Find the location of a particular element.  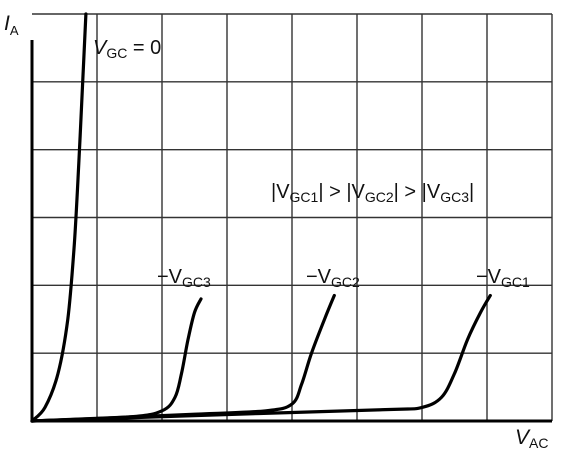

condition-part-1-sub: GC1 is located at coordinates (304, 197).